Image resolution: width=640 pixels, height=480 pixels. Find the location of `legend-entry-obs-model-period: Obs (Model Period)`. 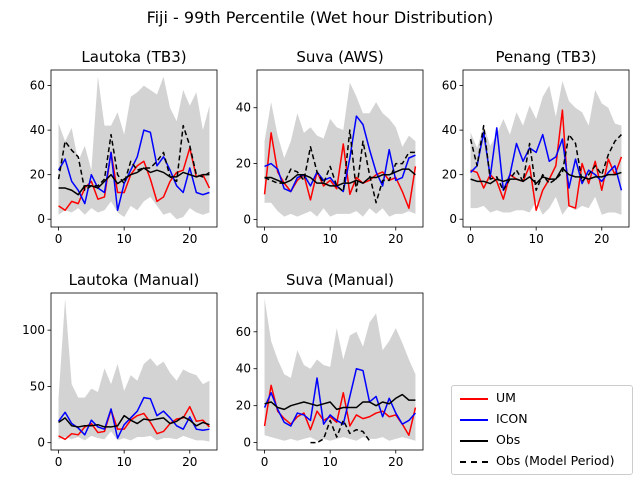

legend-entry-obs-model-period: Obs (Model Period) is located at coordinates (542, 461).